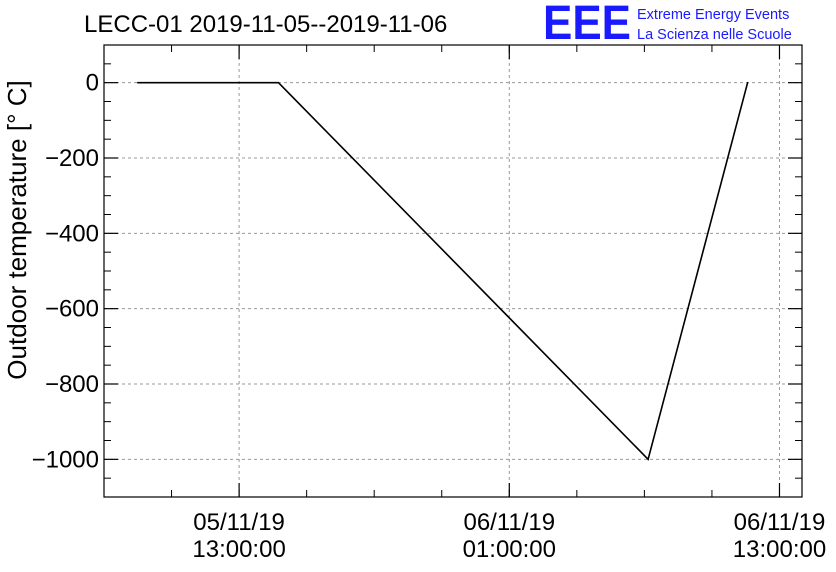  I want to click on x-tick-label-date: 05/11/19, so click(239, 522).